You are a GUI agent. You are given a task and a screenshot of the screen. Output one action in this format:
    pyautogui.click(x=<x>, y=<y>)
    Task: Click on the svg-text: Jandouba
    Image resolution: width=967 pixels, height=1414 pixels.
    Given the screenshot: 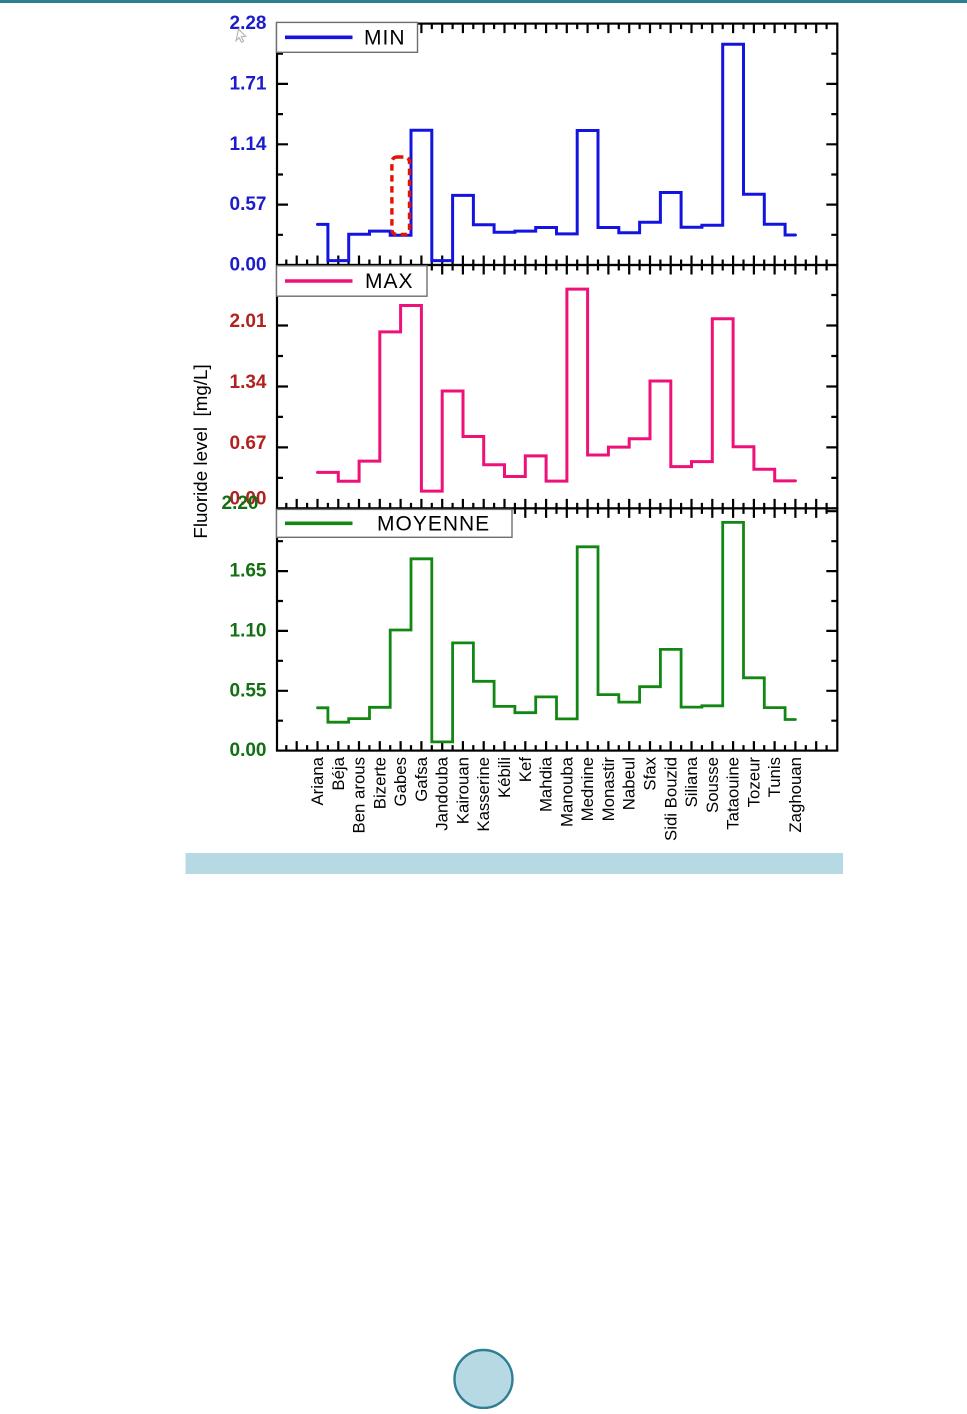 What is the action you would take?
    pyautogui.click(x=442, y=793)
    